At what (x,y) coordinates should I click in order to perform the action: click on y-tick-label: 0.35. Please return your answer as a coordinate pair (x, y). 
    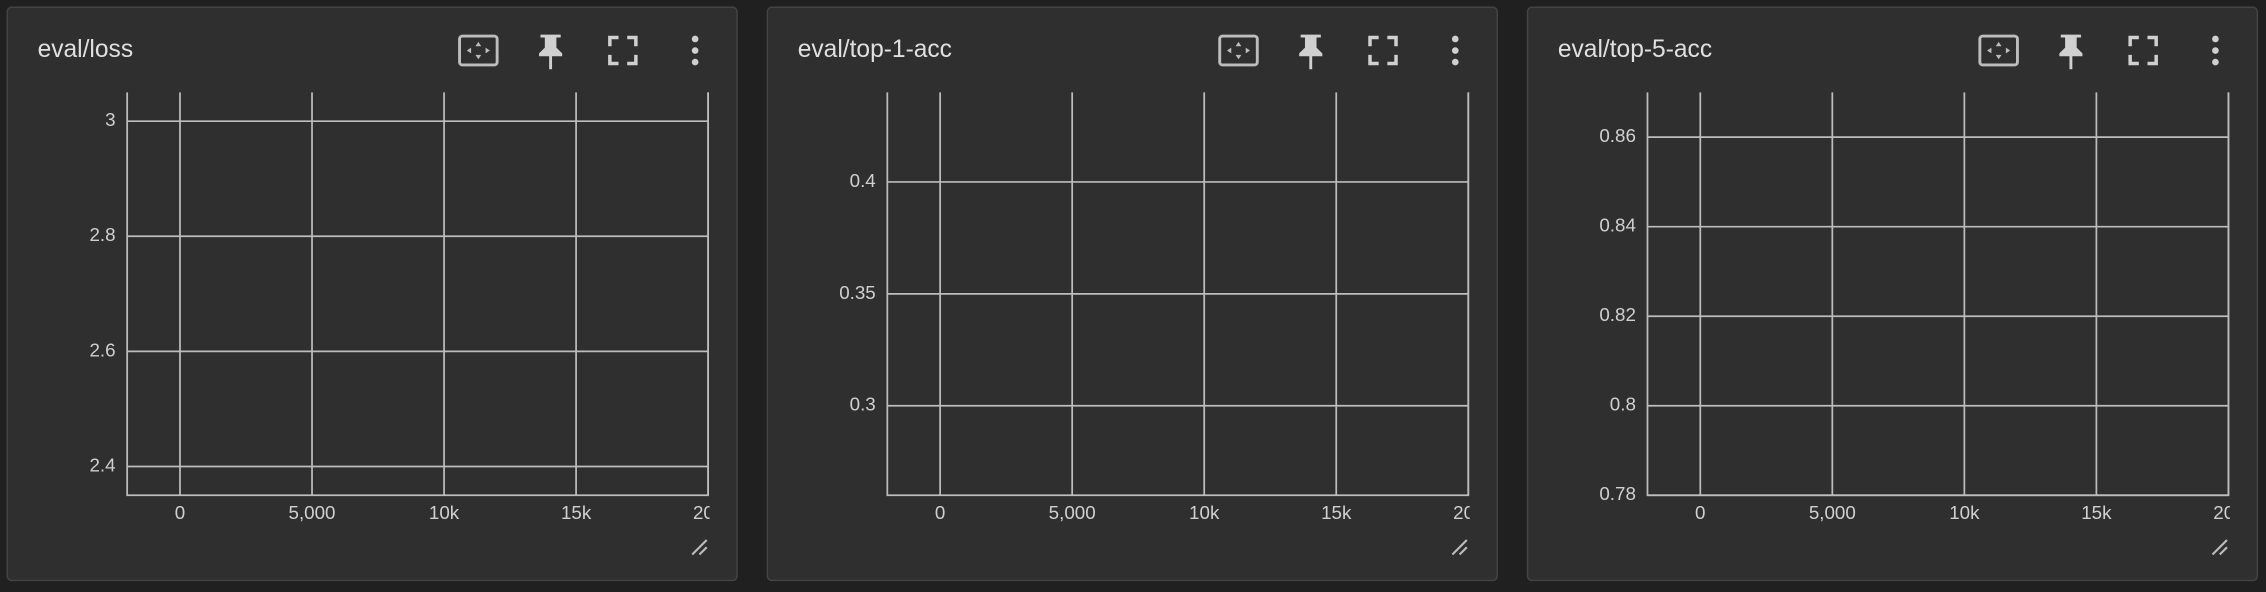
    Looking at the image, I should click on (857, 292).